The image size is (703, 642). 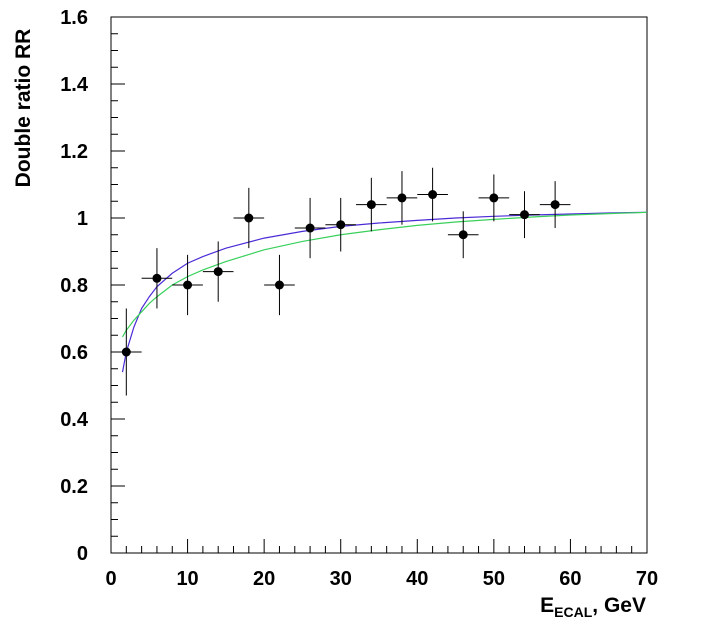 What do you see at coordinates (74, 420) in the screenshot?
I see `y-tick-label: 0.4` at bounding box center [74, 420].